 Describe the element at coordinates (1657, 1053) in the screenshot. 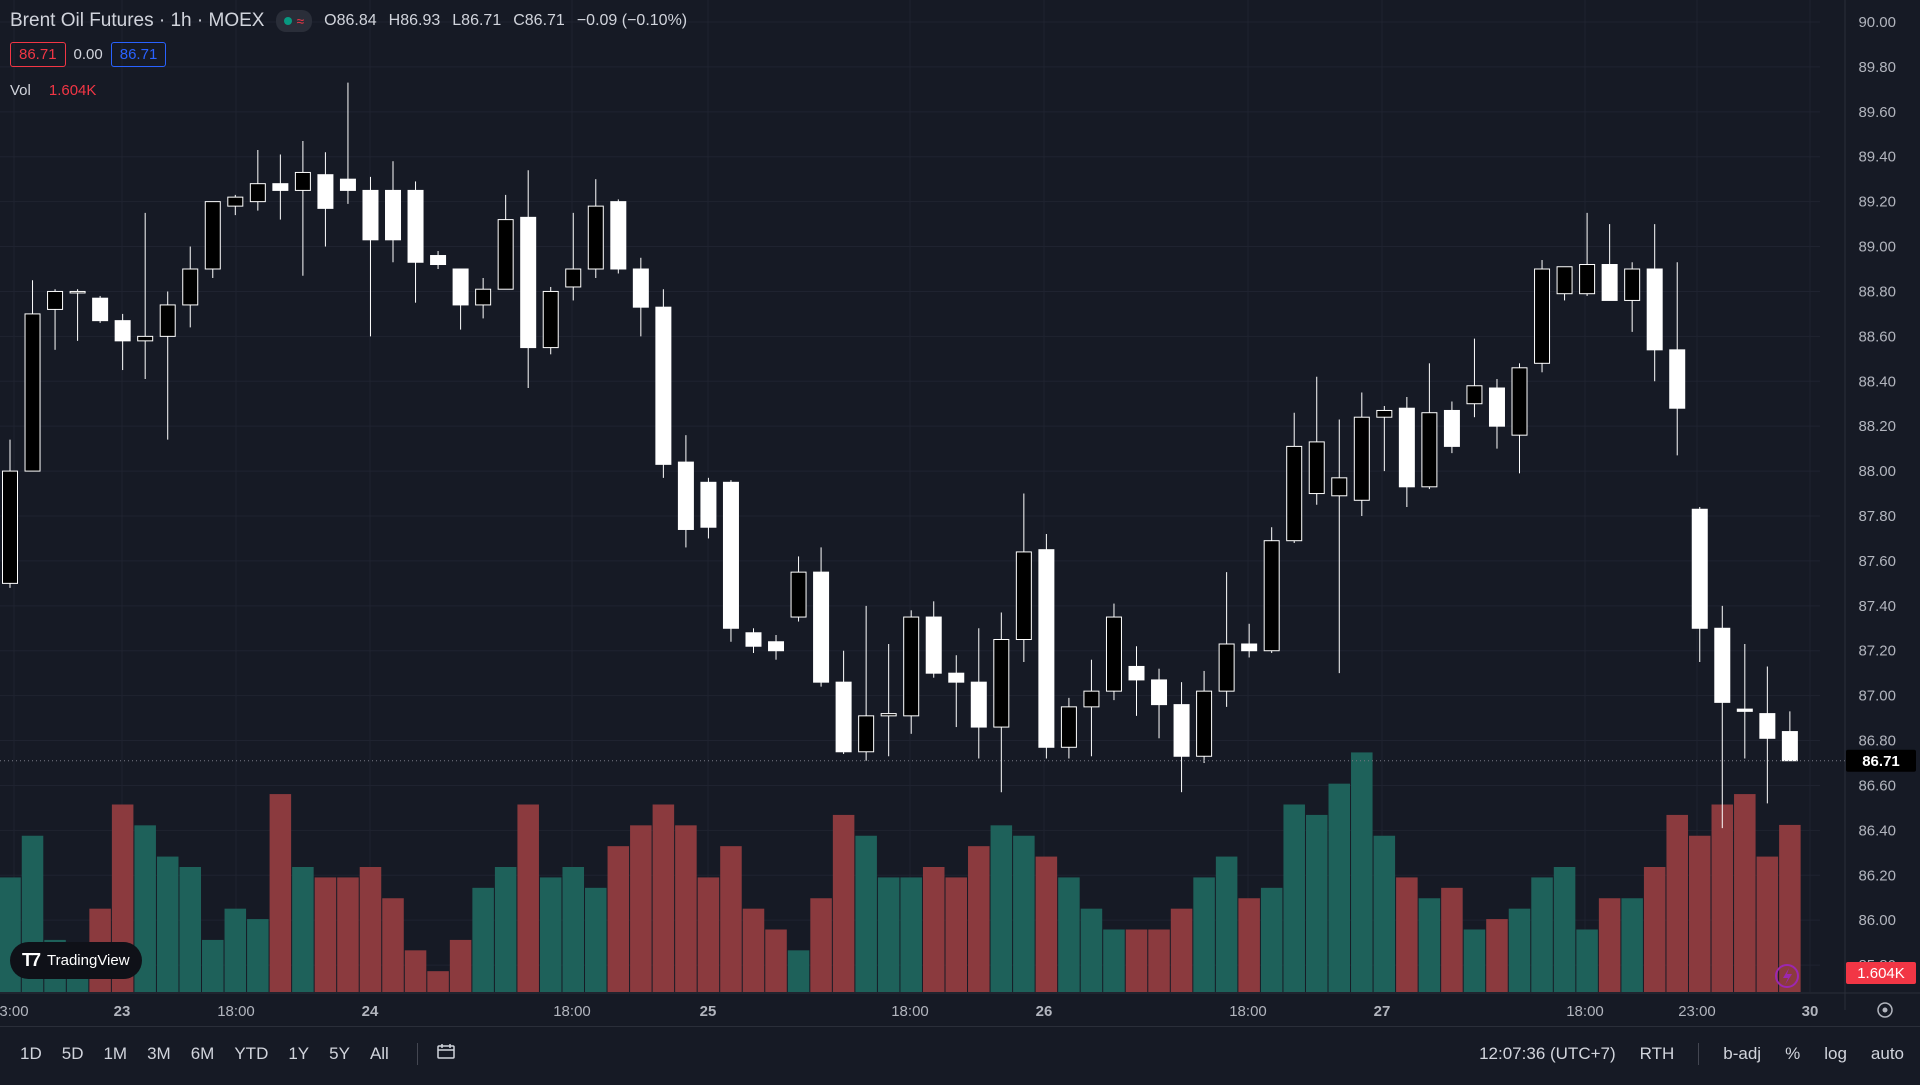

I see `session-toggle: RTH` at that location.